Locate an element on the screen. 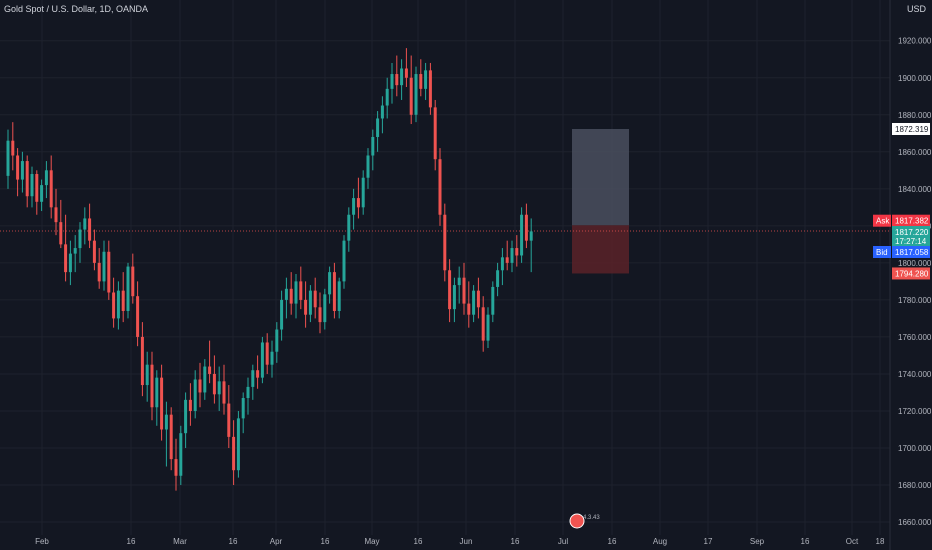 The height and width of the screenshot is (550, 932). x-tick-label: Feb is located at coordinates (42, 541).